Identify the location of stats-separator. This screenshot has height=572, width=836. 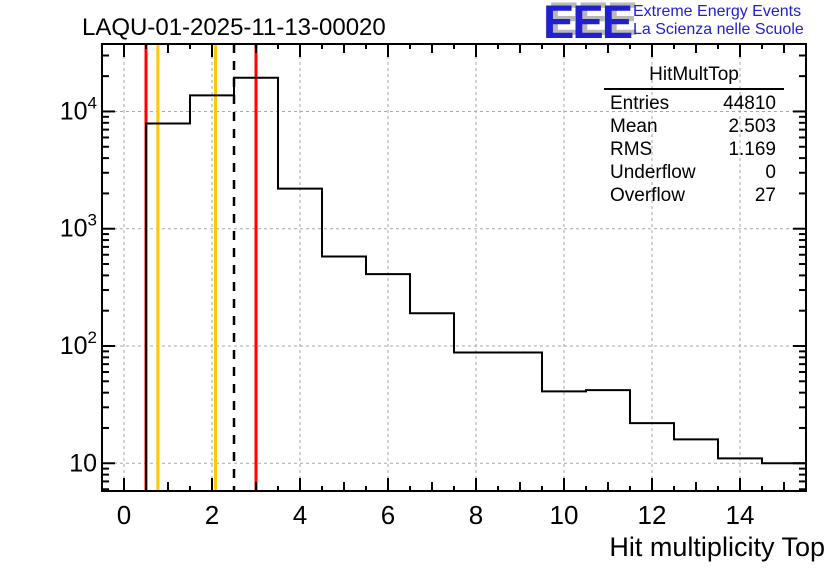
(694, 89).